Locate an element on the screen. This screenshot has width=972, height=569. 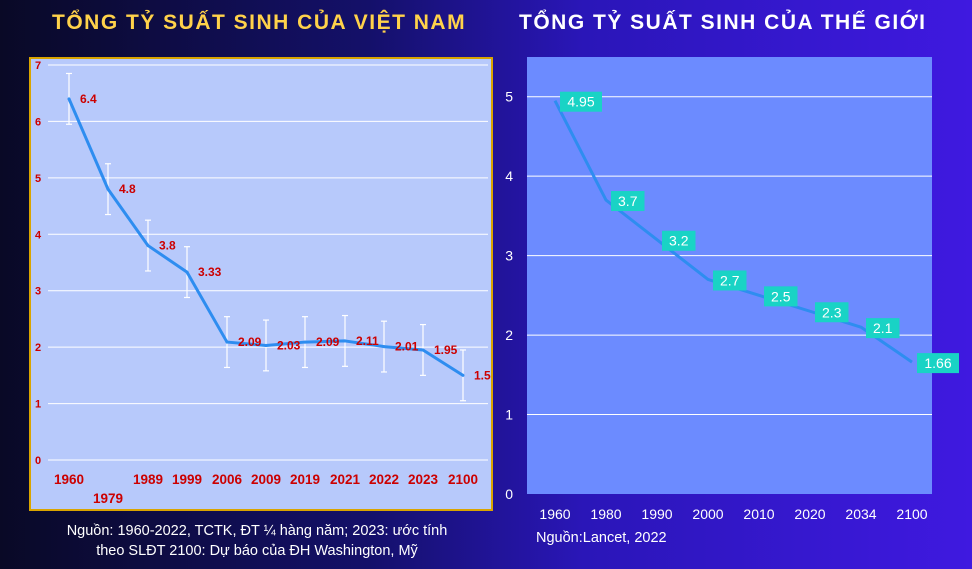
world-data-label: 2.7 is located at coordinates (730, 280).